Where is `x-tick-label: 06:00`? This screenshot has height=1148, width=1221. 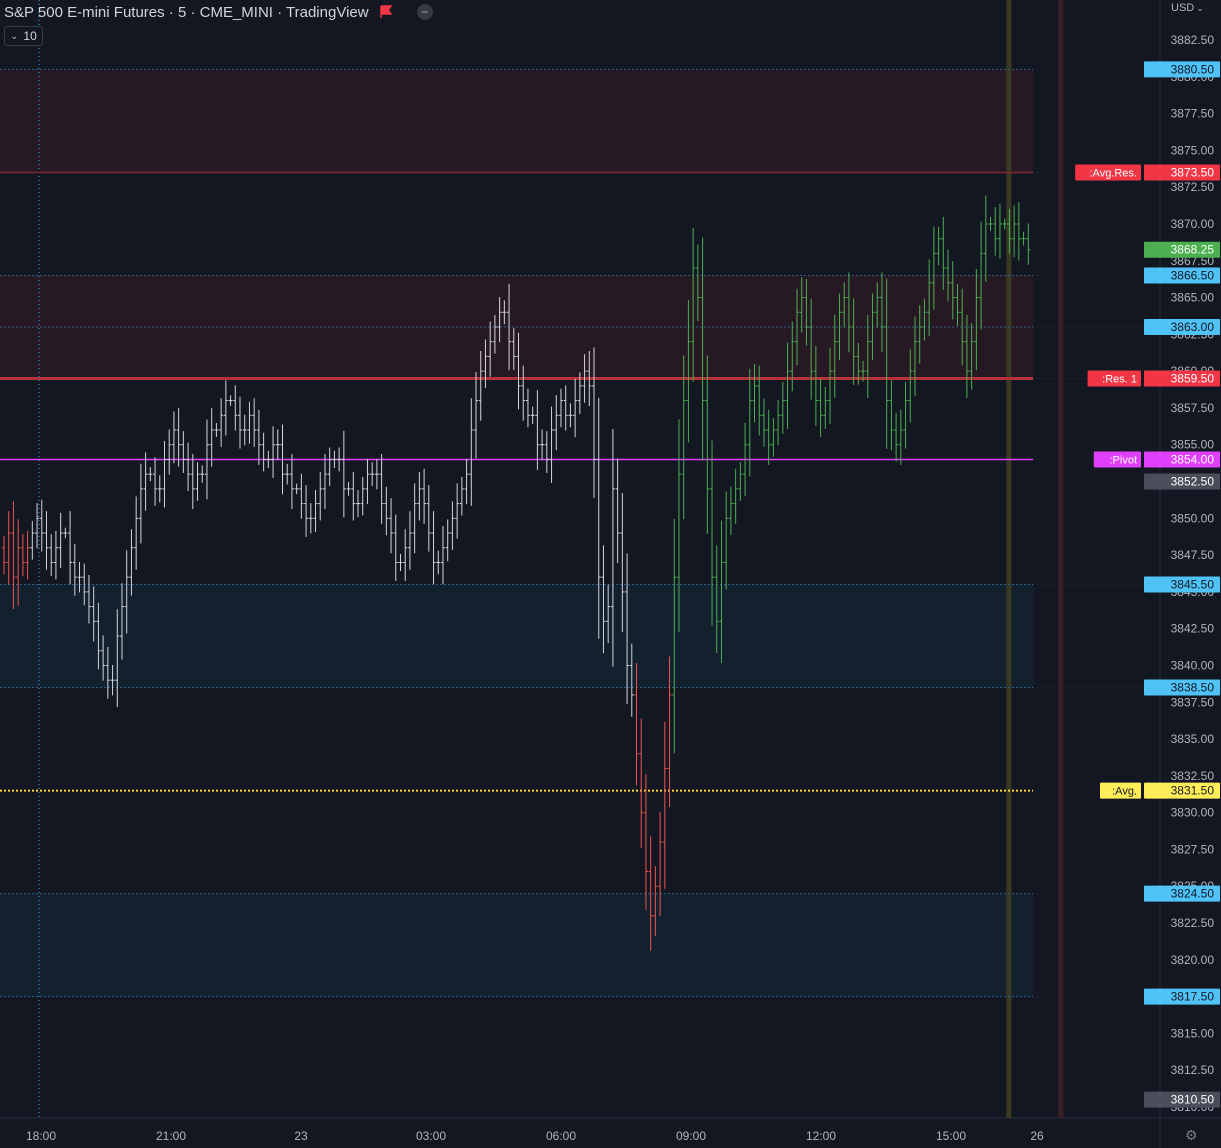
x-tick-label: 06:00 is located at coordinates (561, 1136).